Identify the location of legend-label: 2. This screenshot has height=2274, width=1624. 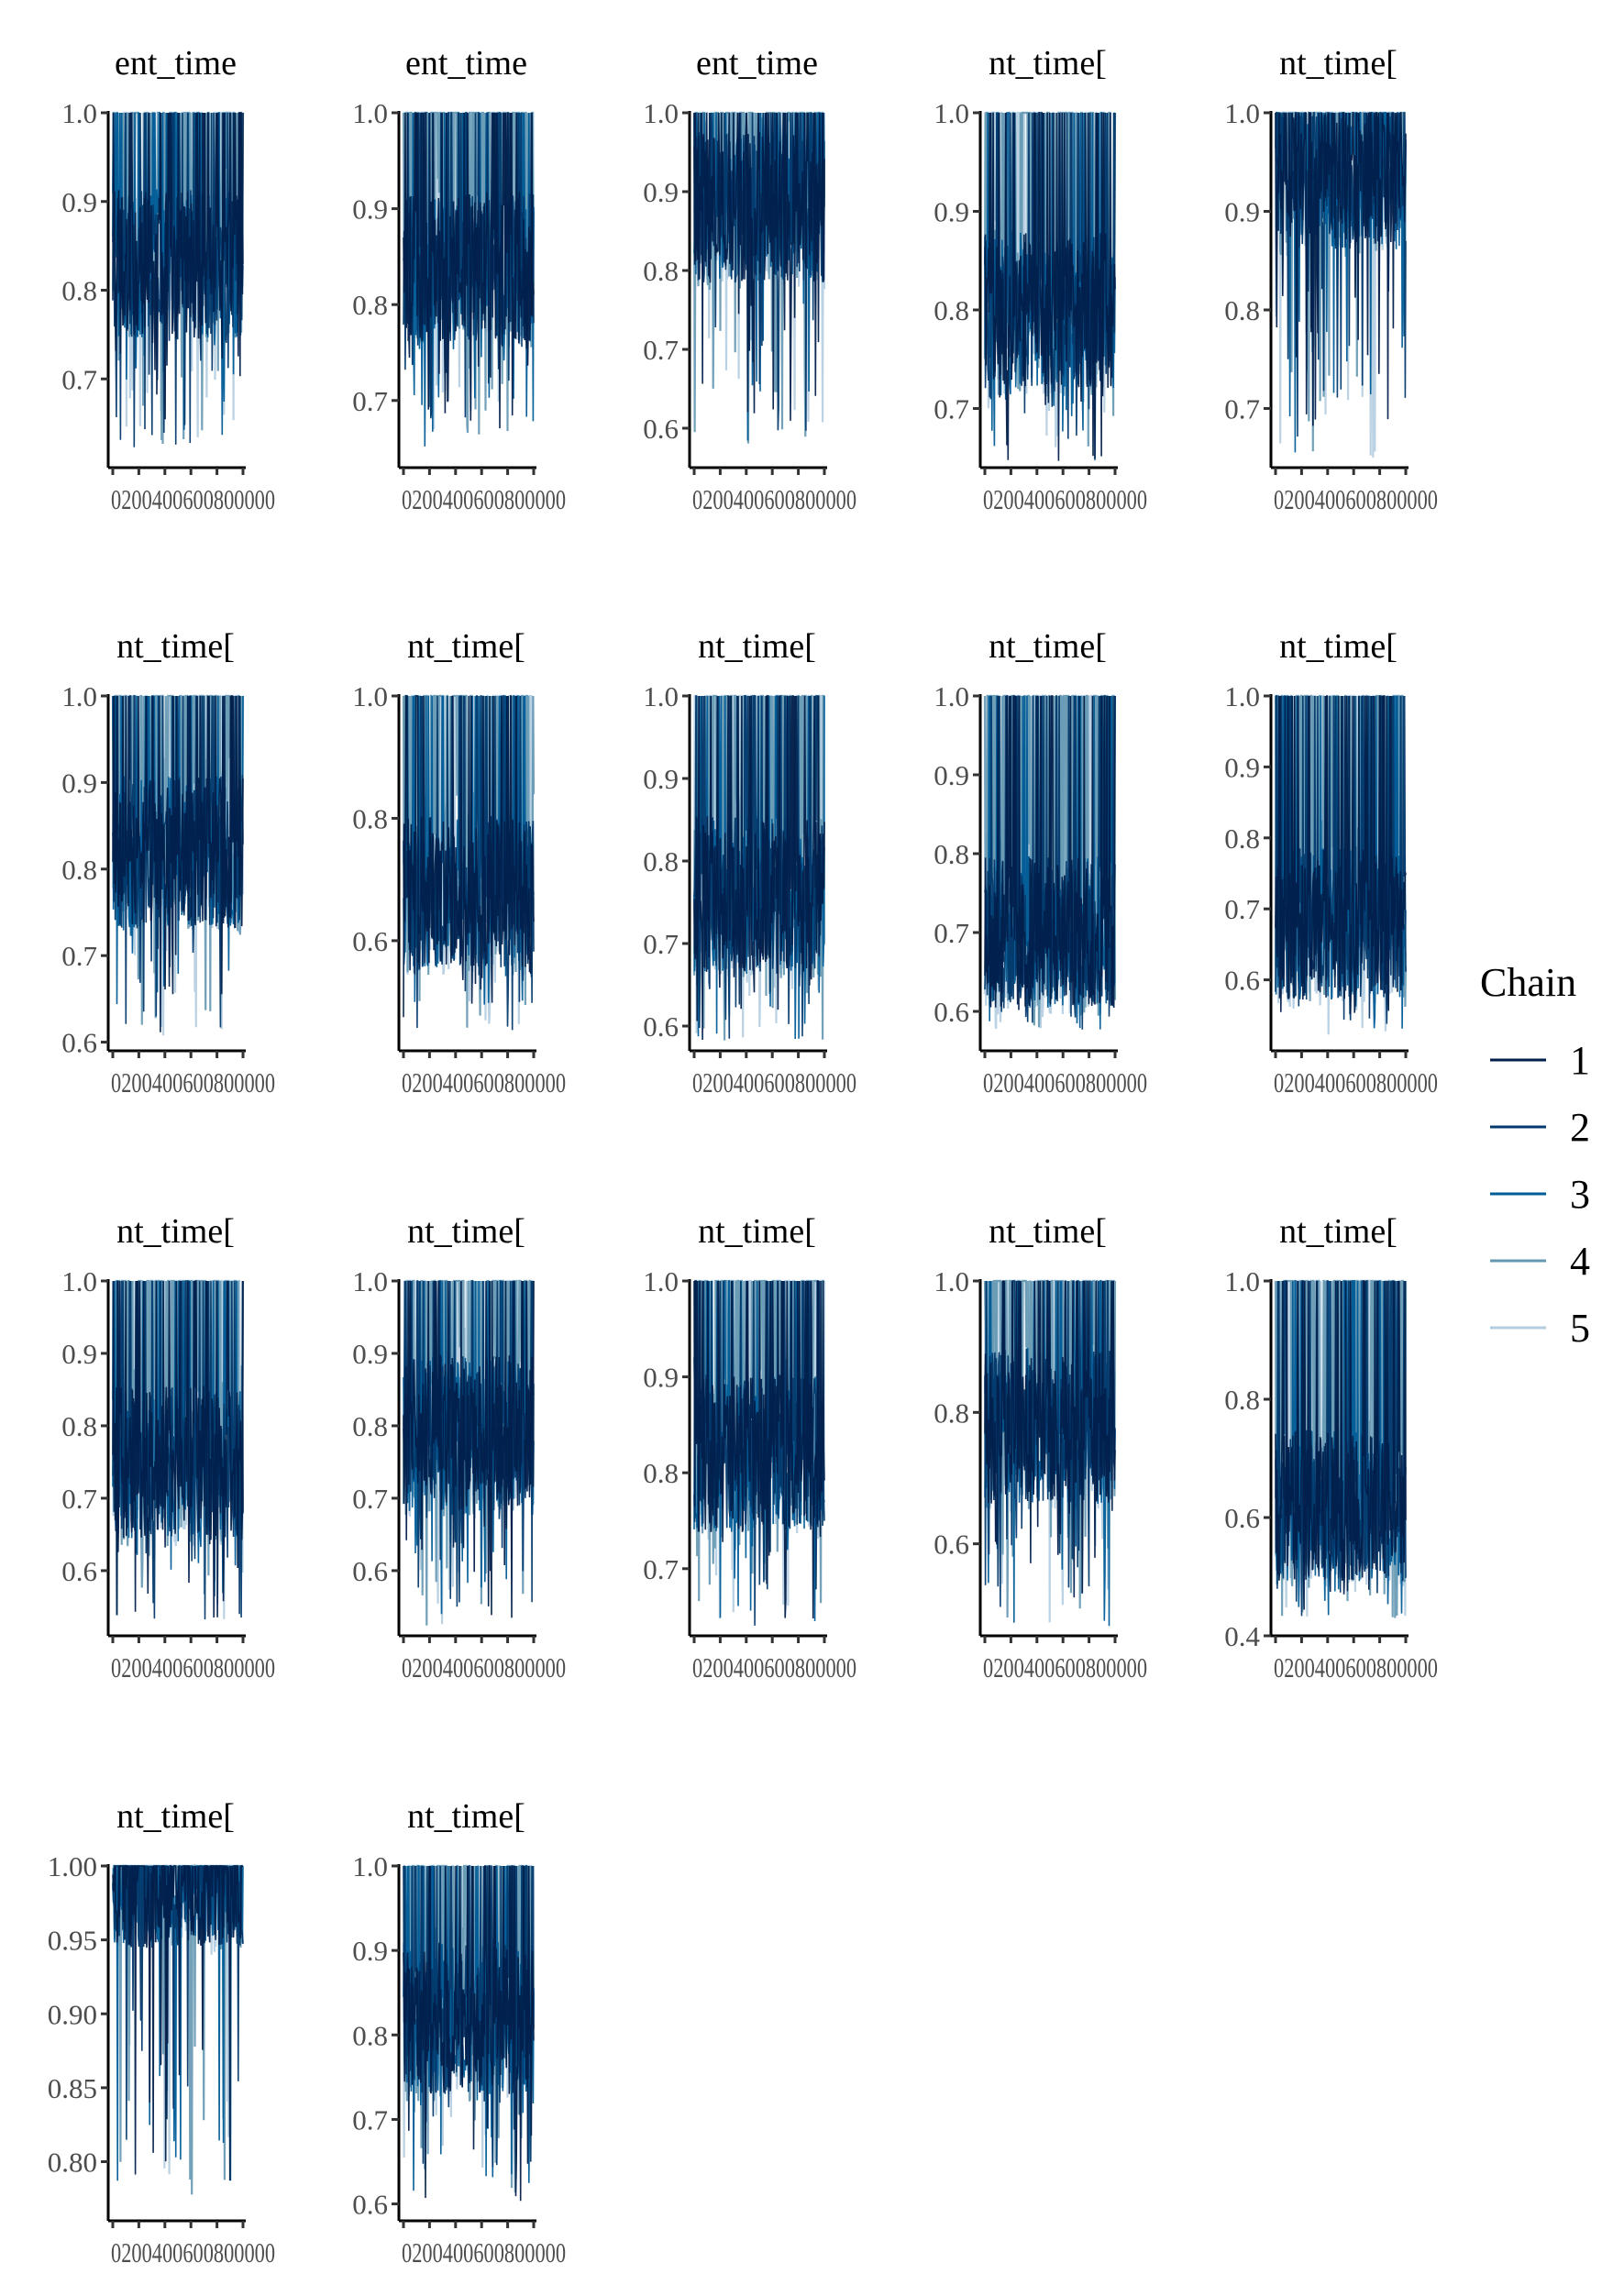
(1580, 1128).